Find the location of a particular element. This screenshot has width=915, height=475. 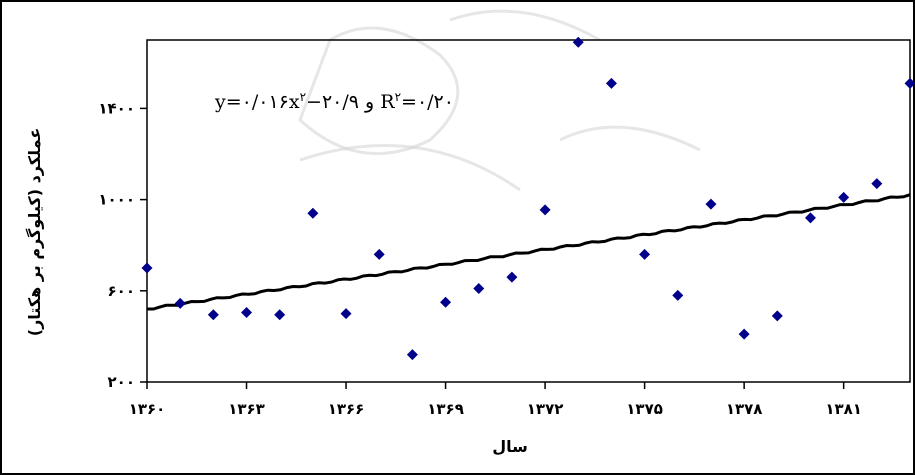

x-axis: ۱۳۶۰ ۱۳۶۳ ۱۳۶۶ ۱۳۶۹ ۱۳۷۲ ۱۳۷۵ ۱۳۷۸ ۱۳۸۱ is located at coordinates (495, 400).